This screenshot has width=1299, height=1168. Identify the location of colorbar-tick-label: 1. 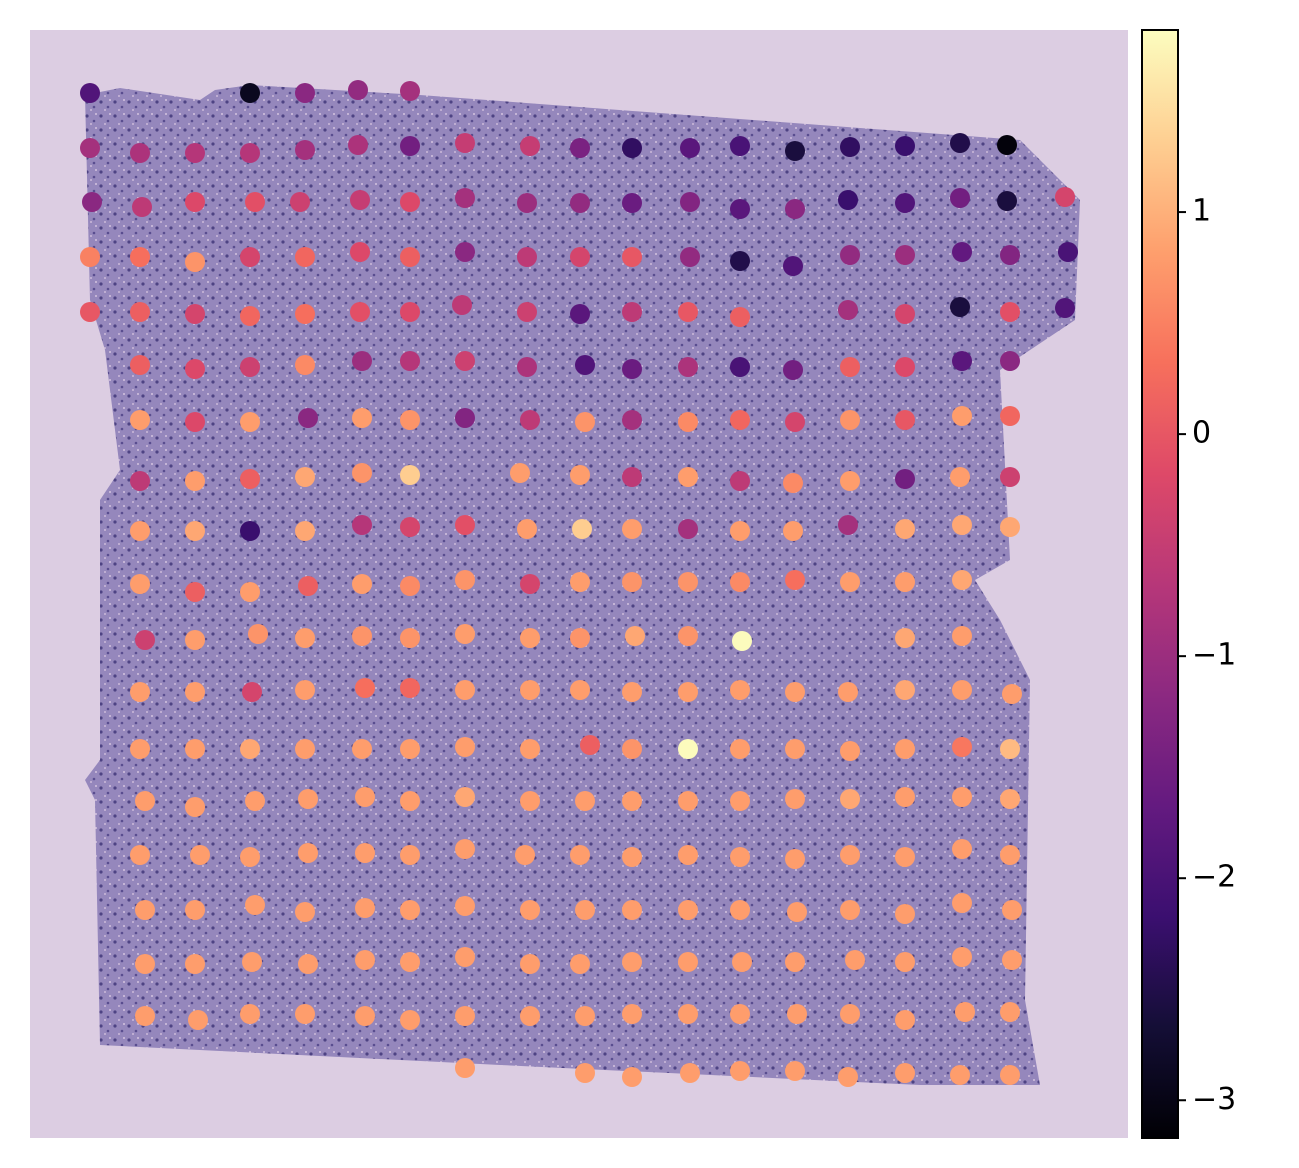
(1201, 211).